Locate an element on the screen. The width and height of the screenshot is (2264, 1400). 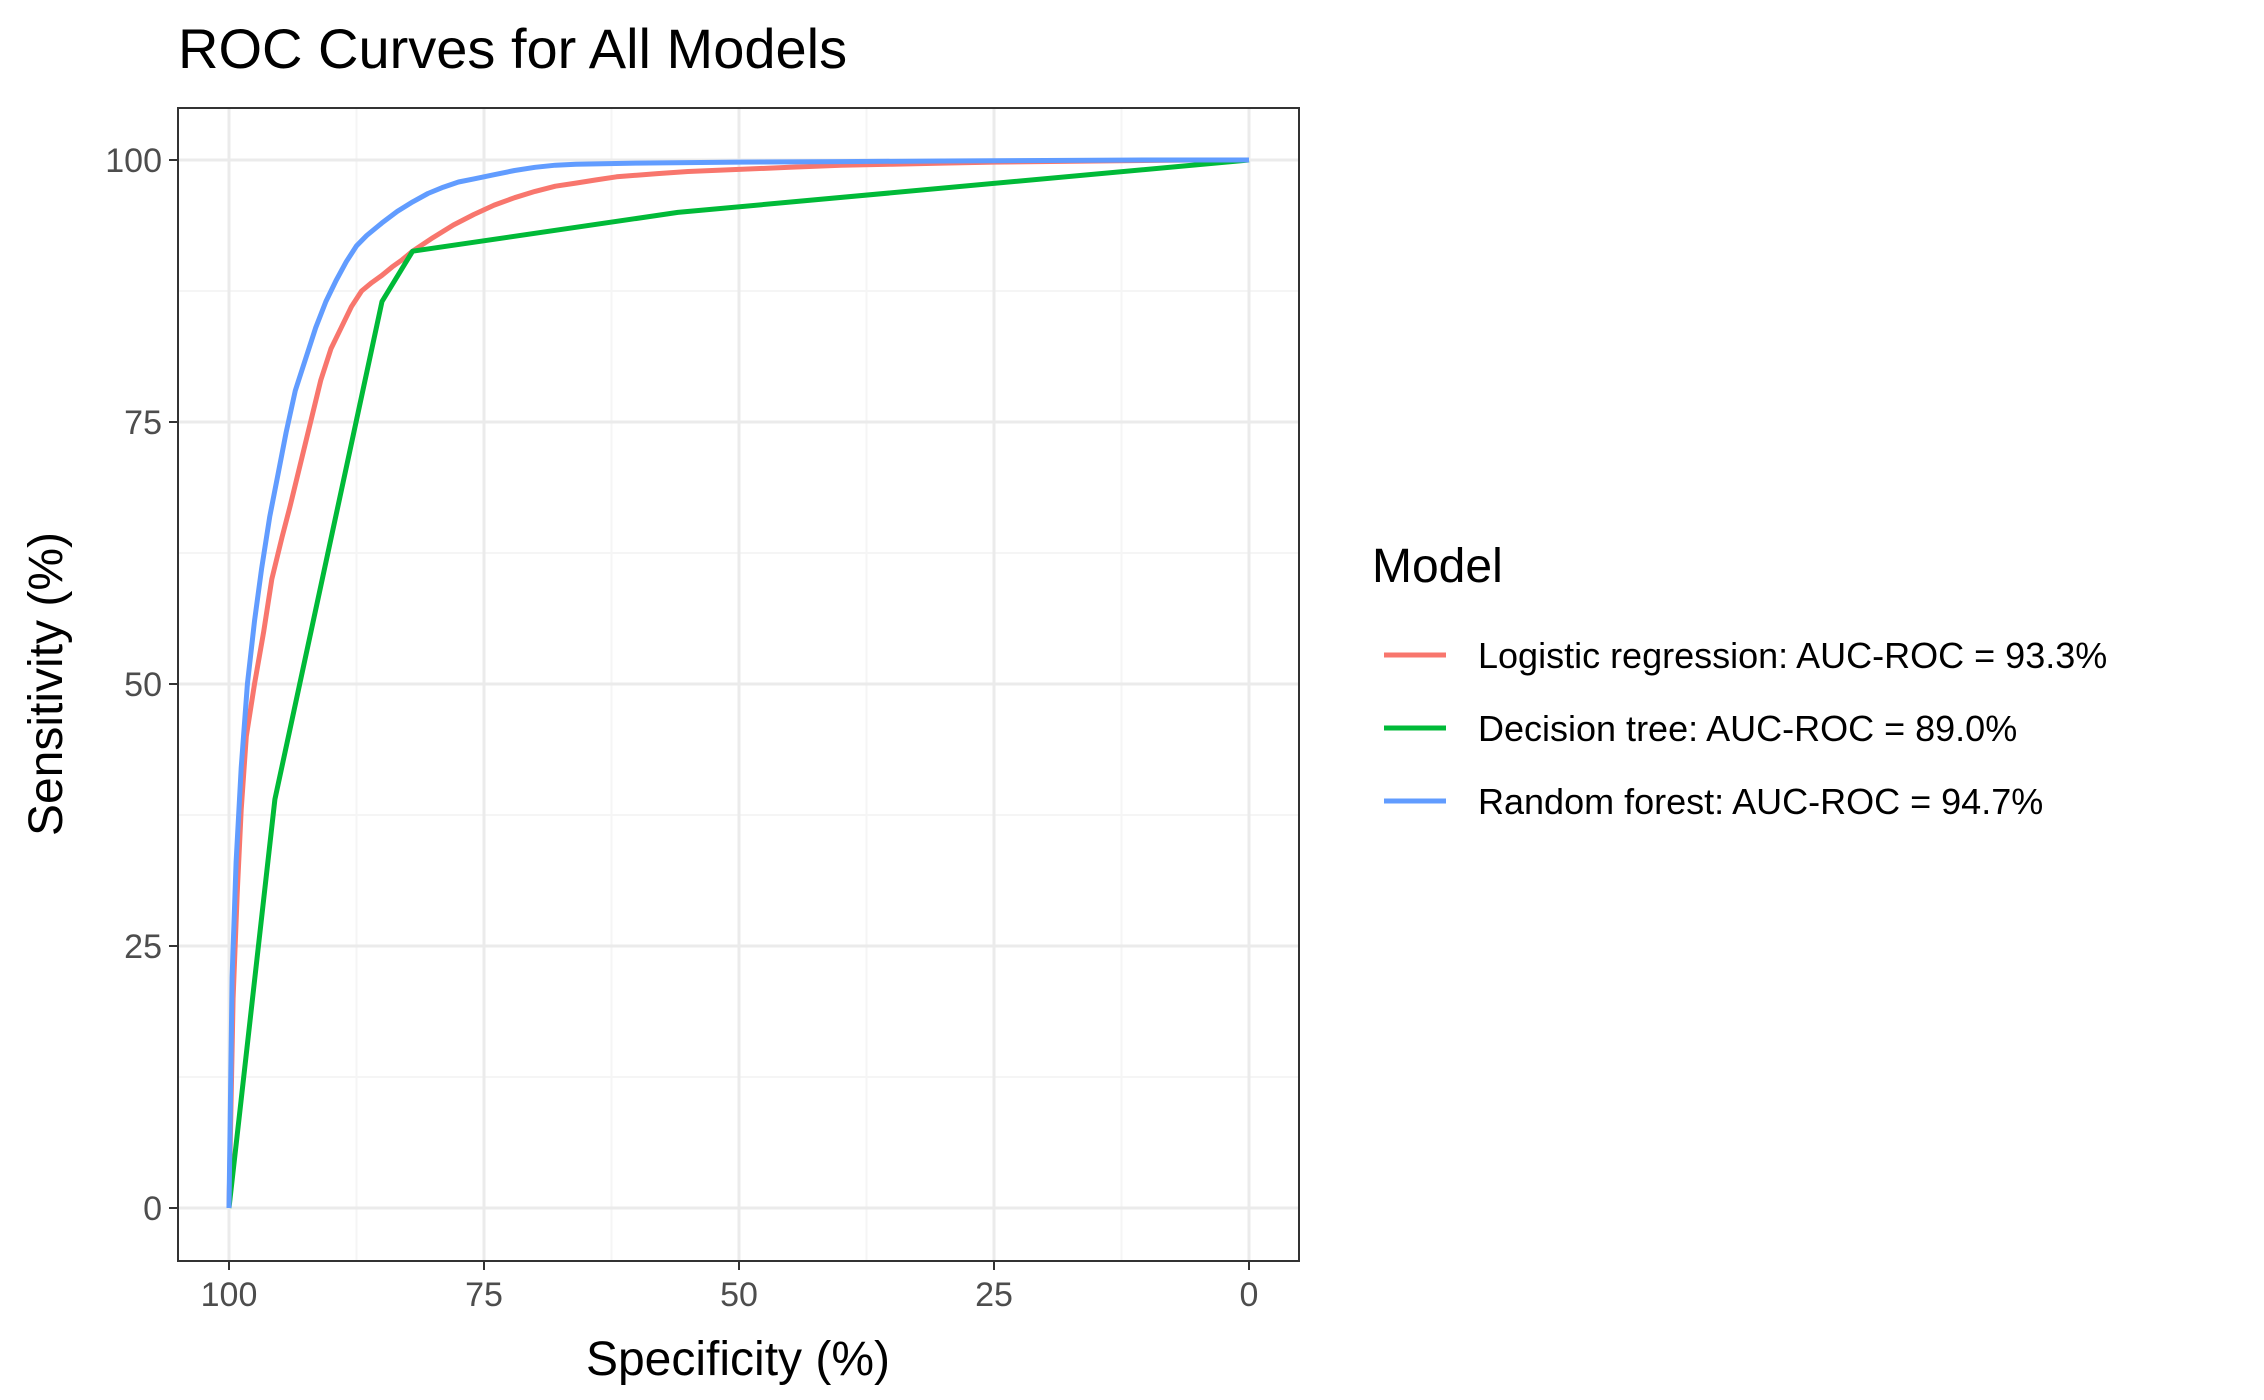
legend-title: Model is located at coordinates (1437, 566).